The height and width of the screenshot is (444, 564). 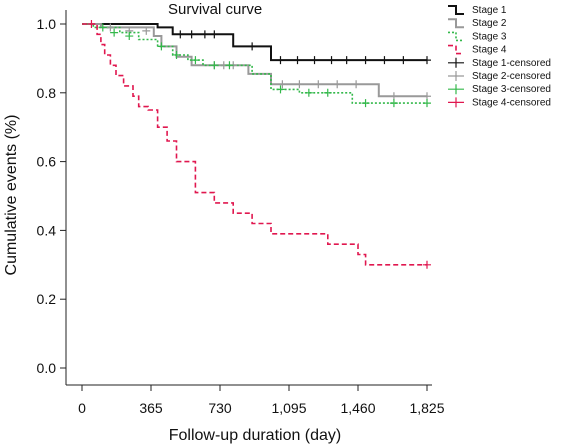 I want to click on legend-label: Stage 2-censored, so click(x=511, y=76).